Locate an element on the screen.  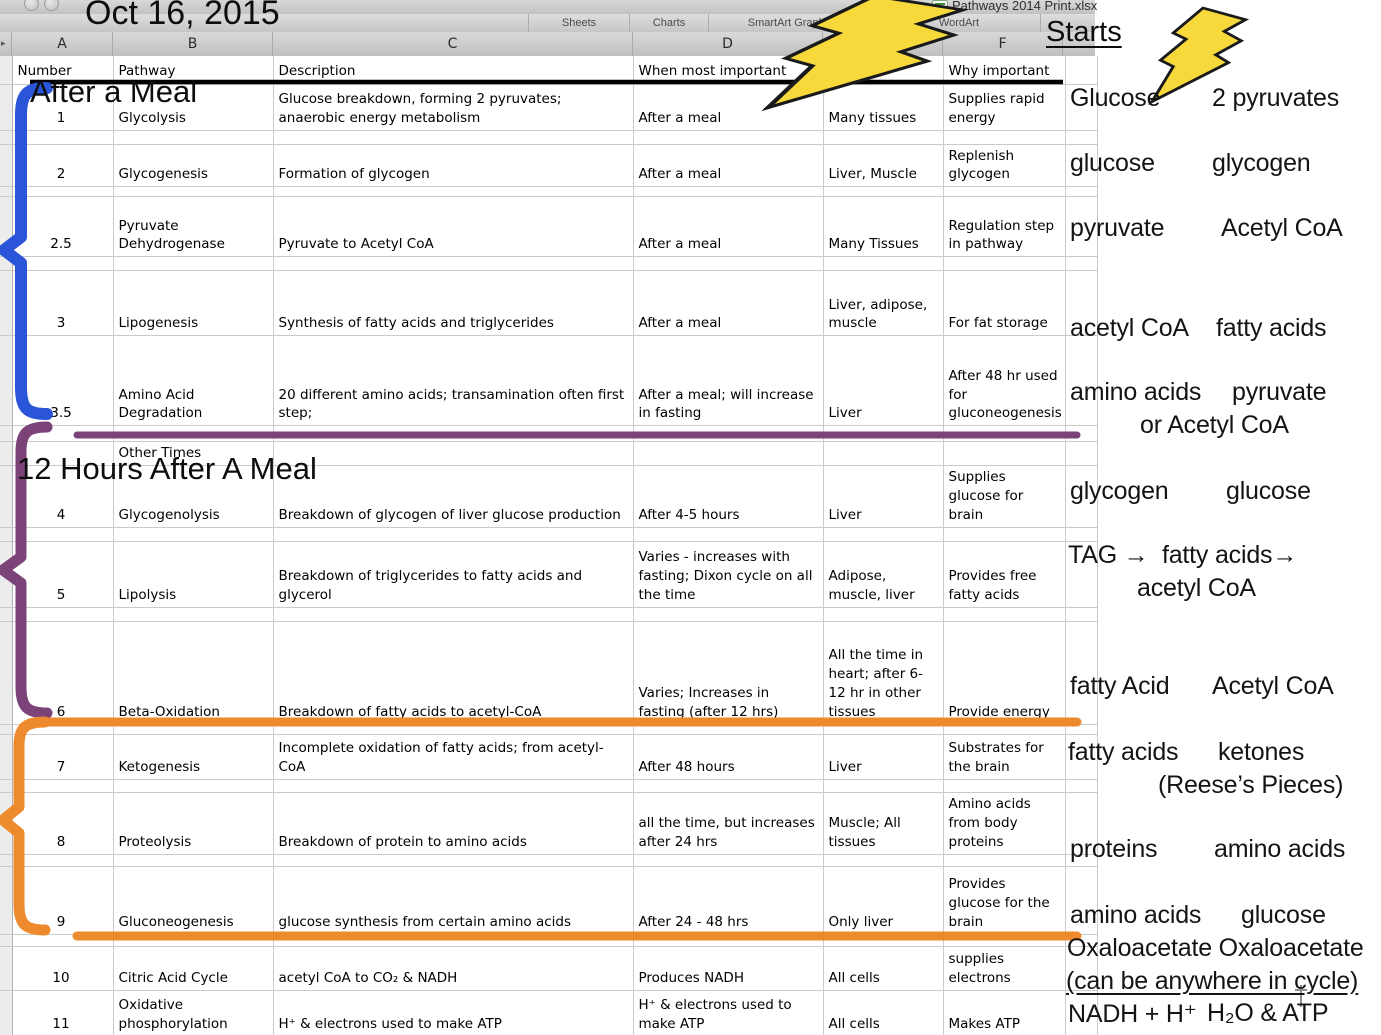
cell-why: Makes ATP is located at coordinates (1004, 1012).